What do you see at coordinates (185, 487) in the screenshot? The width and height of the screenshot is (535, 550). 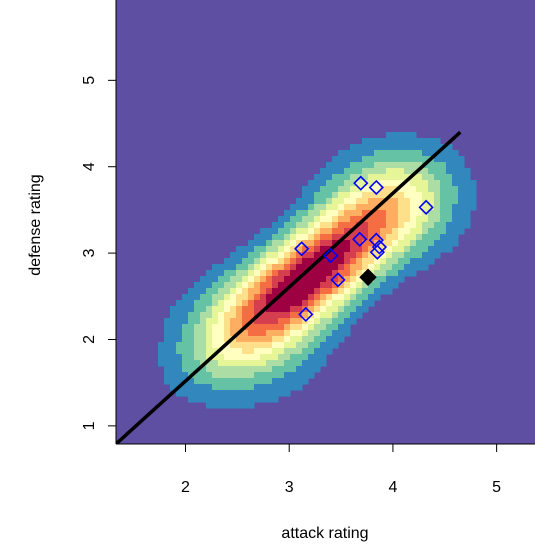 I see `x-tick-label: 2` at bounding box center [185, 487].